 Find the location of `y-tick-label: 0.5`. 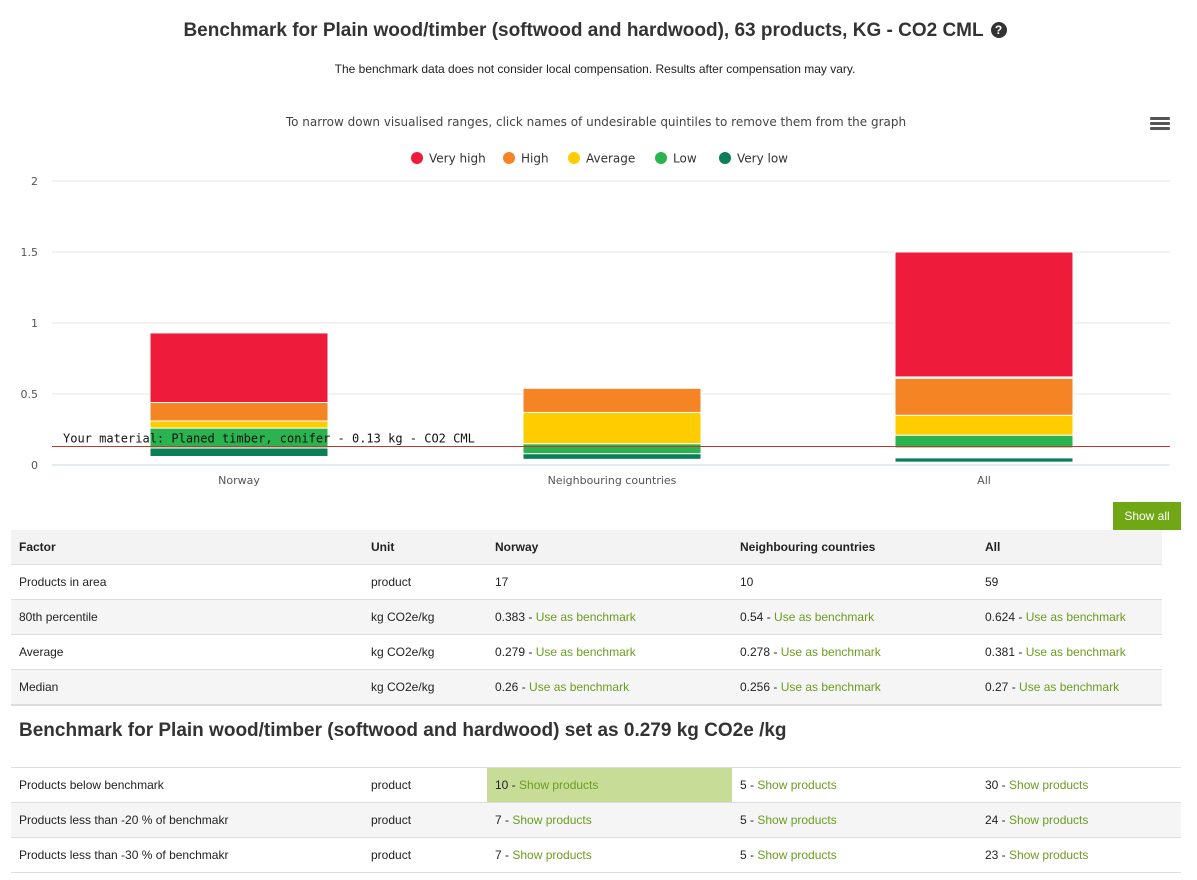

y-tick-label: 0.5 is located at coordinates (30, 394).